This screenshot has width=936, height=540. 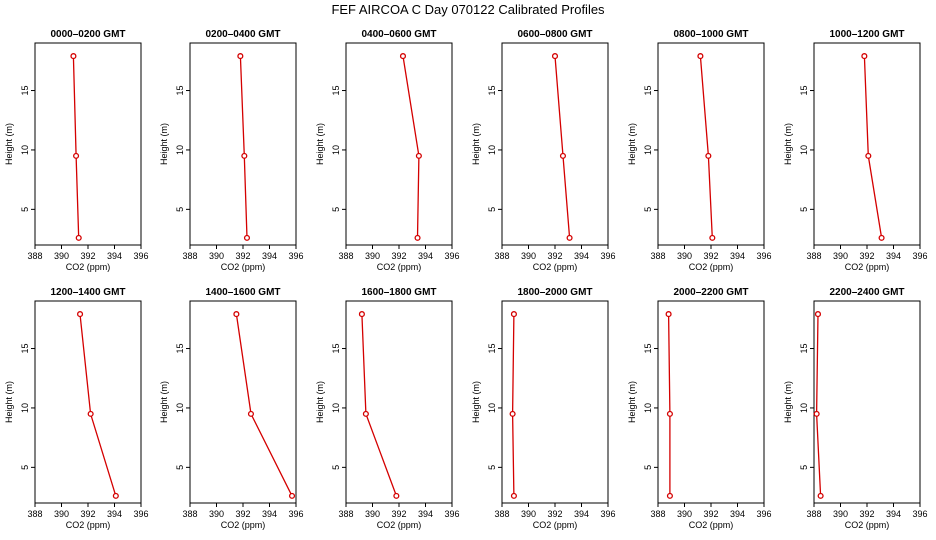 I want to click on panel-title: 0600–0800 GMT, so click(x=554, y=34).